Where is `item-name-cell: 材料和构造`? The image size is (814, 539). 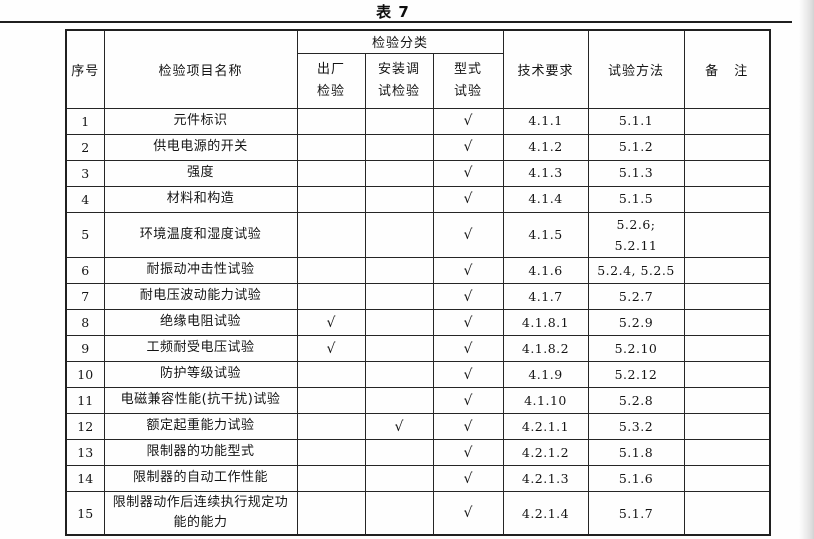 item-name-cell: 材料和构造 is located at coordinates (200, 199).